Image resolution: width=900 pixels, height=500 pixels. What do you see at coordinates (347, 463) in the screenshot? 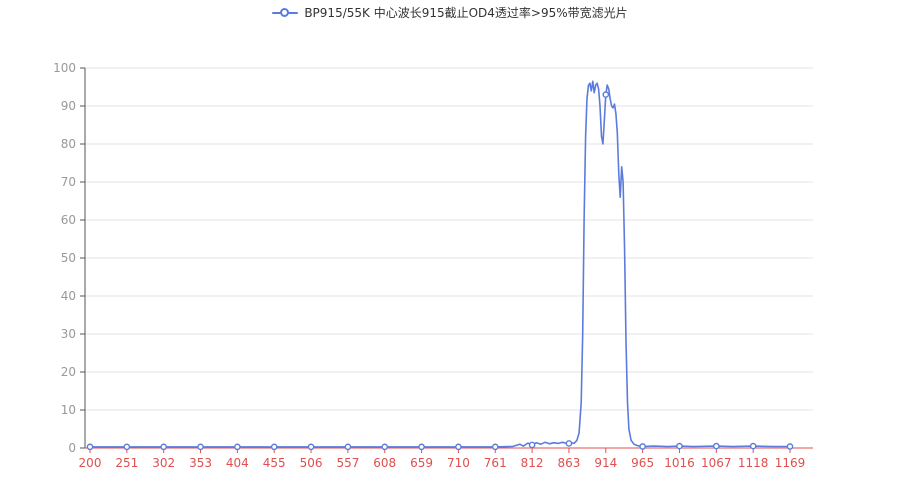
I see `x-tick-label: 557` at bounding box center [347, 463].